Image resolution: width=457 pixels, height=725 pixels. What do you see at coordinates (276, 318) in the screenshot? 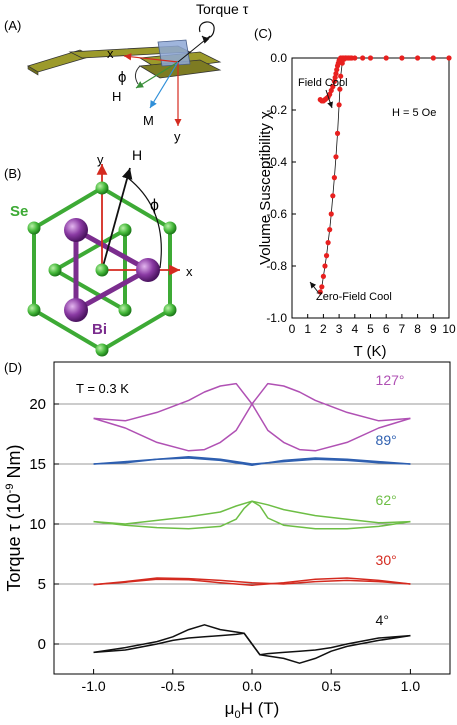
I see `c-ytick-label: -1.0` at bounding box center [276, 318].